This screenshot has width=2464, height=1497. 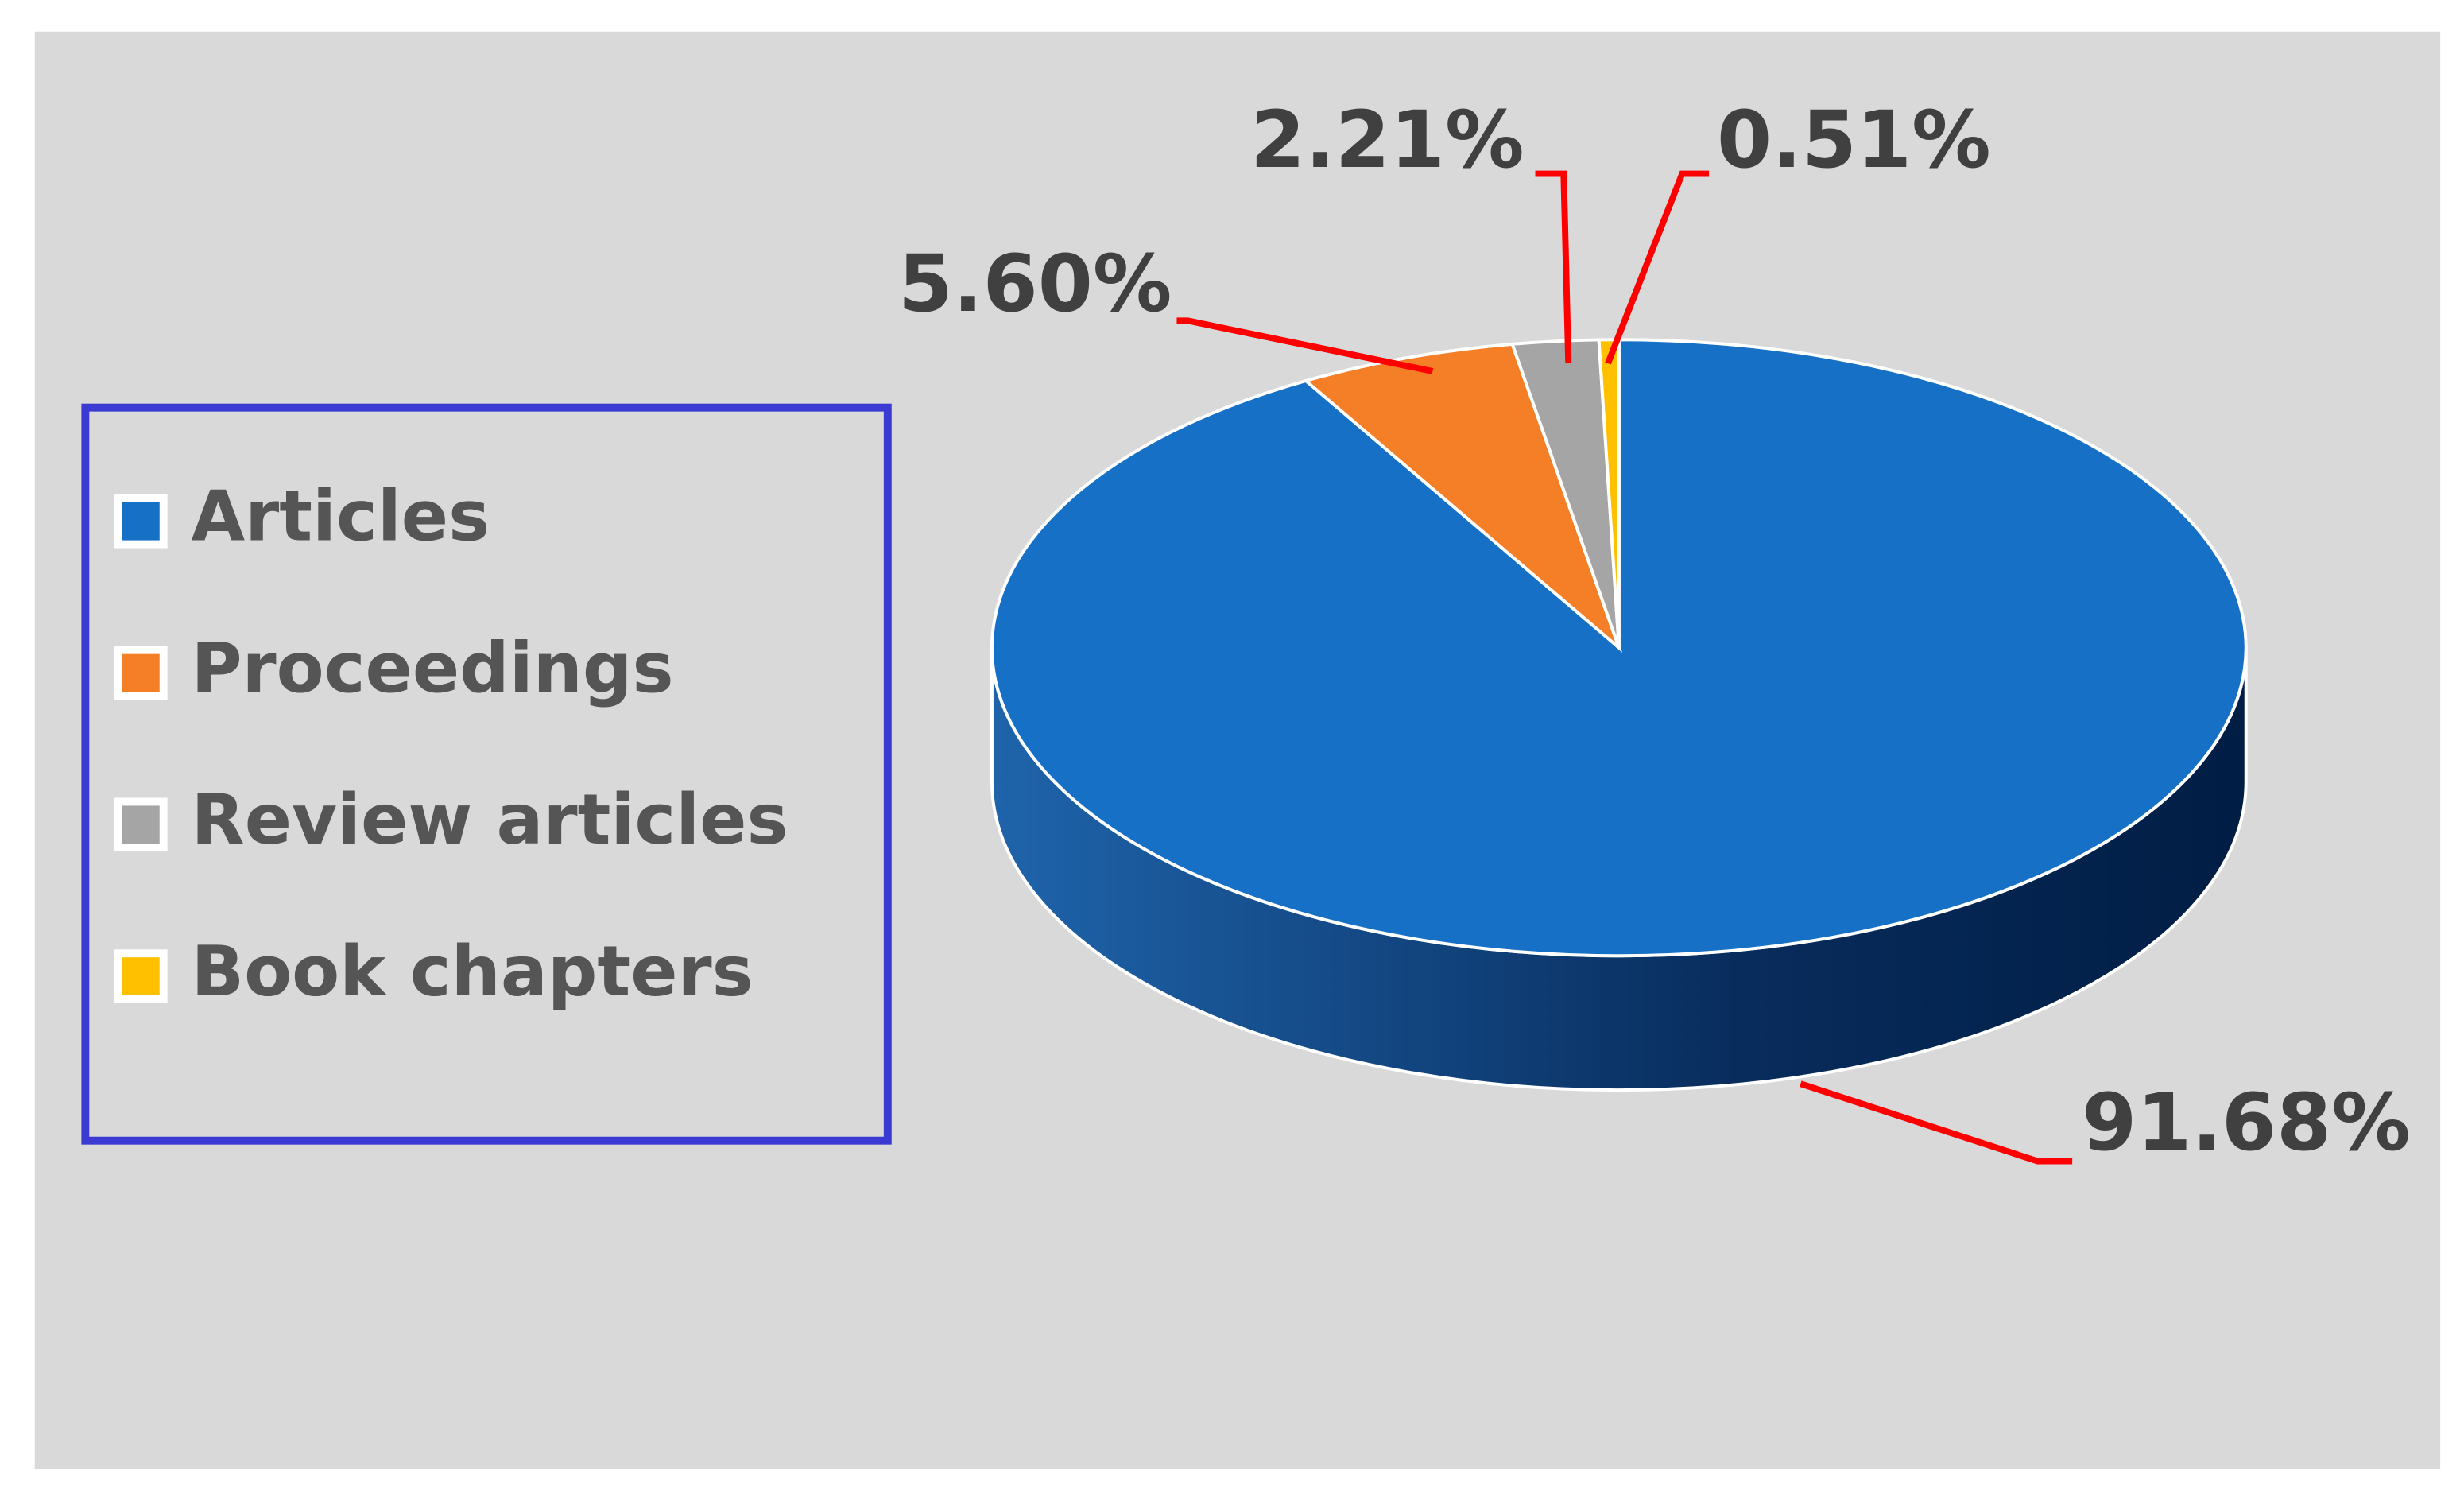 What do you see at coordinates (340, 516) in the screenshot?
I see `legend-label: Articles` at bounding box center [340, 516].